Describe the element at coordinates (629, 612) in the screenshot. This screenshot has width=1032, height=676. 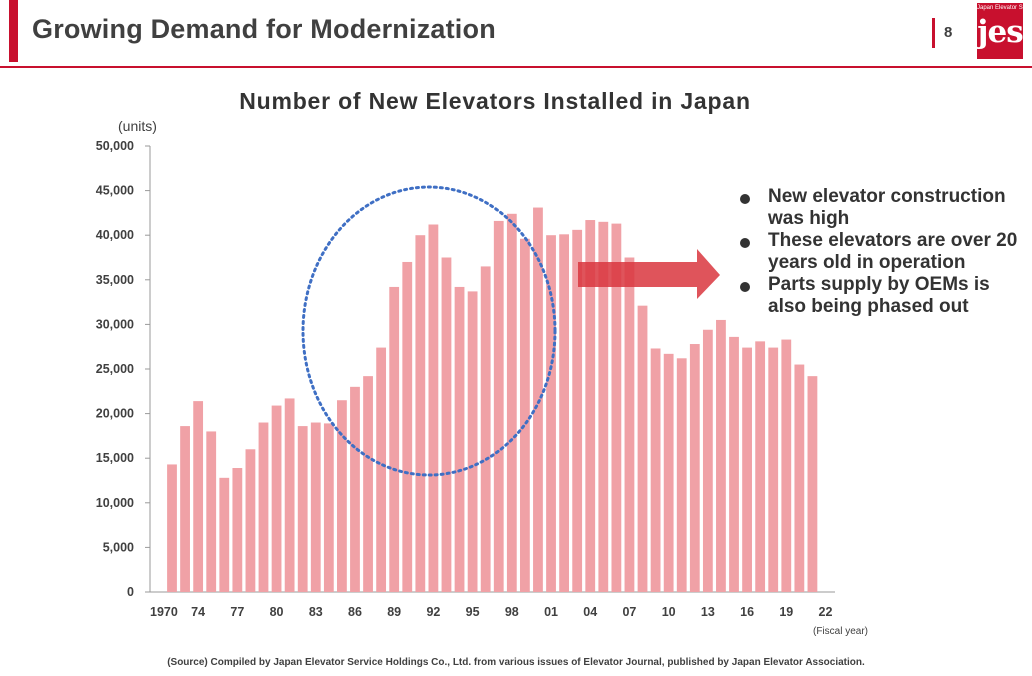
I see `x-tick-label: 07` at that location.